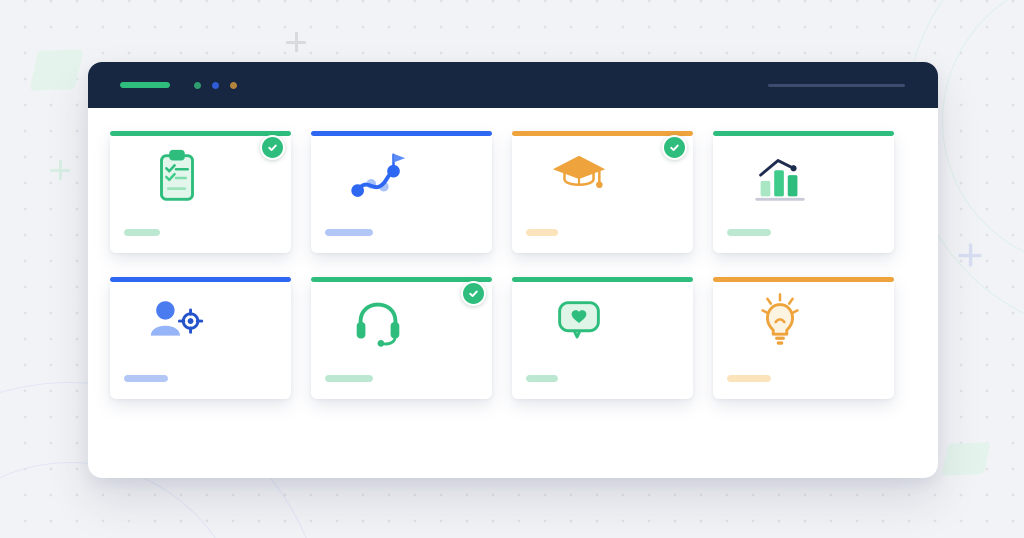  What do you see at coordinates (780, 177) in the screenshot?
I see `bar-chart-trend-icon` at bounding box center [780, 177].